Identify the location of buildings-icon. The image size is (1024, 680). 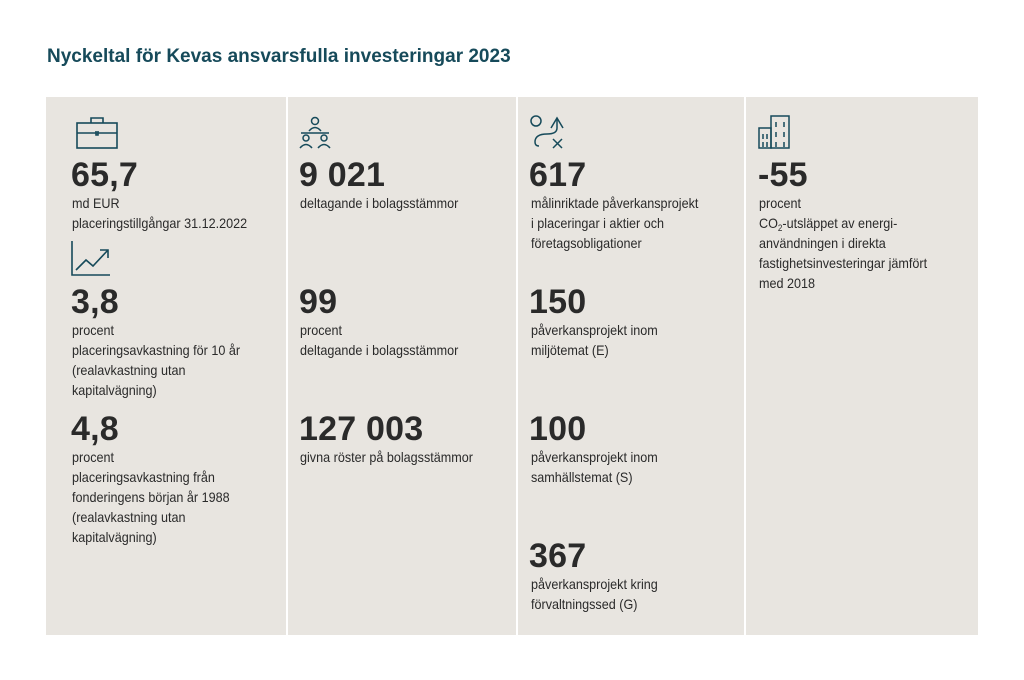
(775, 132).